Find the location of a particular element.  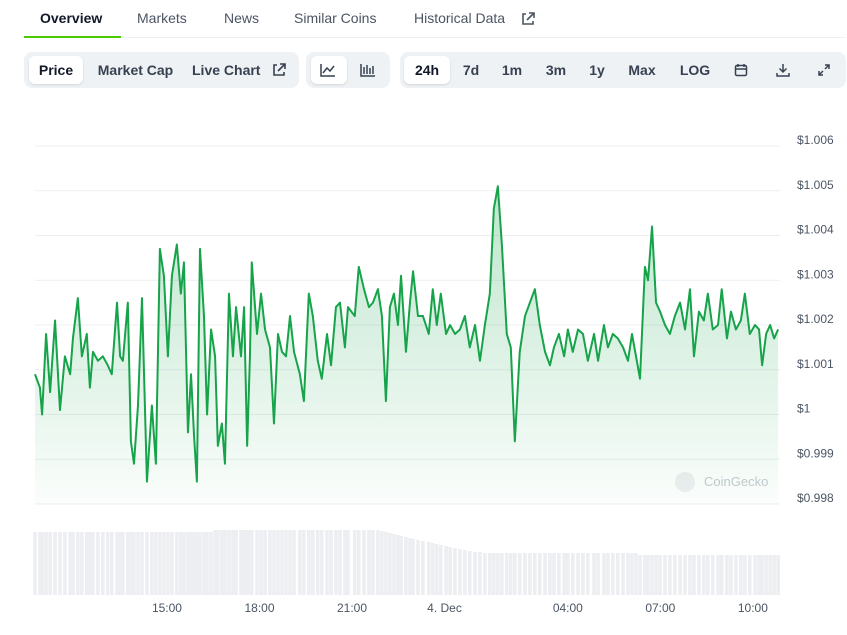

button: Live Chart is located at coordinates (226, 70).